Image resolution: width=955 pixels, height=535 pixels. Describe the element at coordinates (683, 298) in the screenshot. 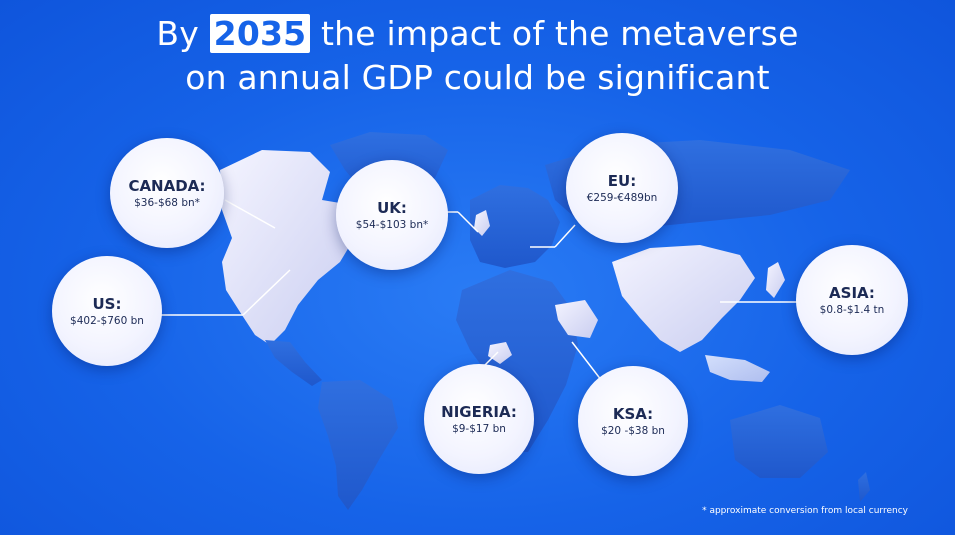

I see `asia-shape` at that location.